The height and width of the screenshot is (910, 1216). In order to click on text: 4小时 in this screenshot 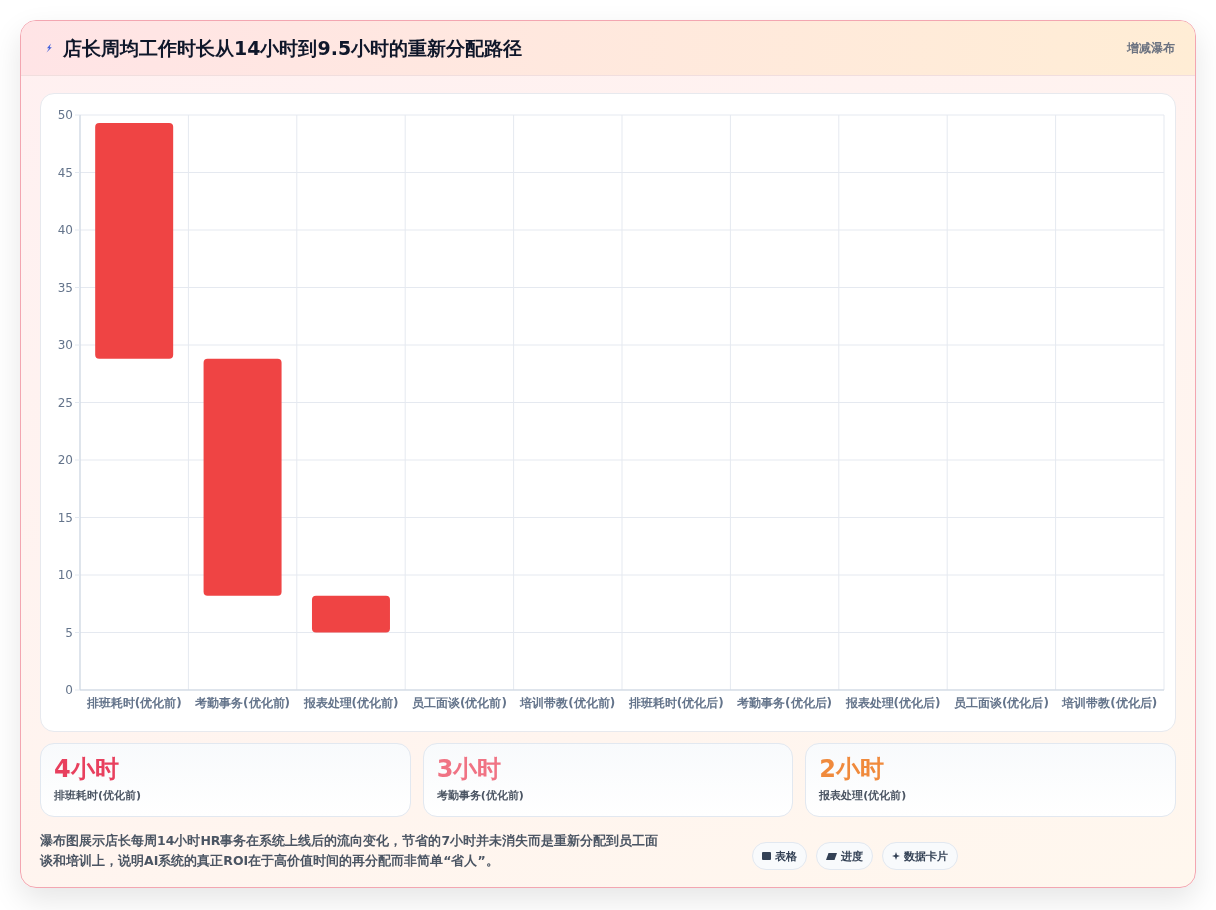, I will do `click(87, 769)`.